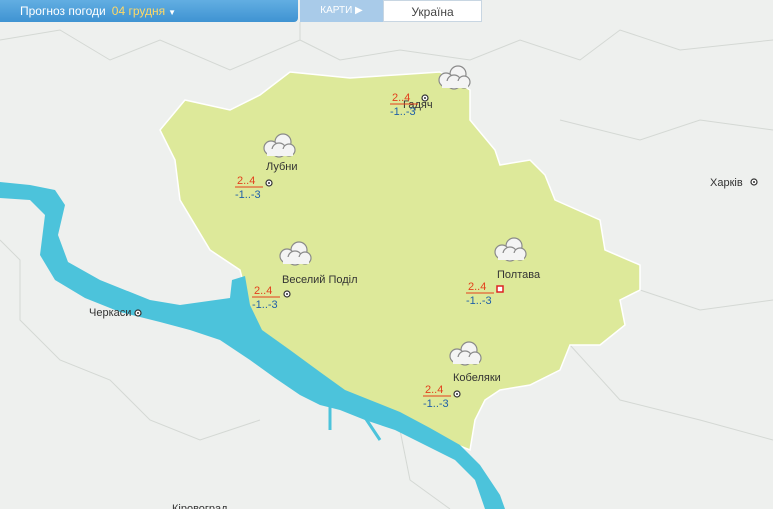 This screenshot has height=509, width=773. I want to click on title: Прогноз погоди, so click(63, 11).